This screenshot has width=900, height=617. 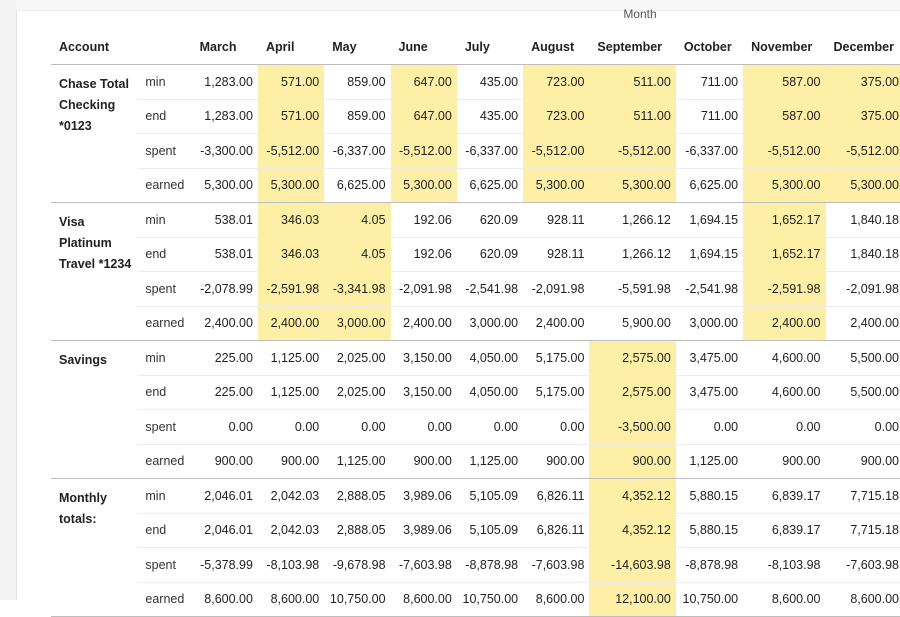 I want to click on value-cell: 2,025.00, so click(x=357, y=358).